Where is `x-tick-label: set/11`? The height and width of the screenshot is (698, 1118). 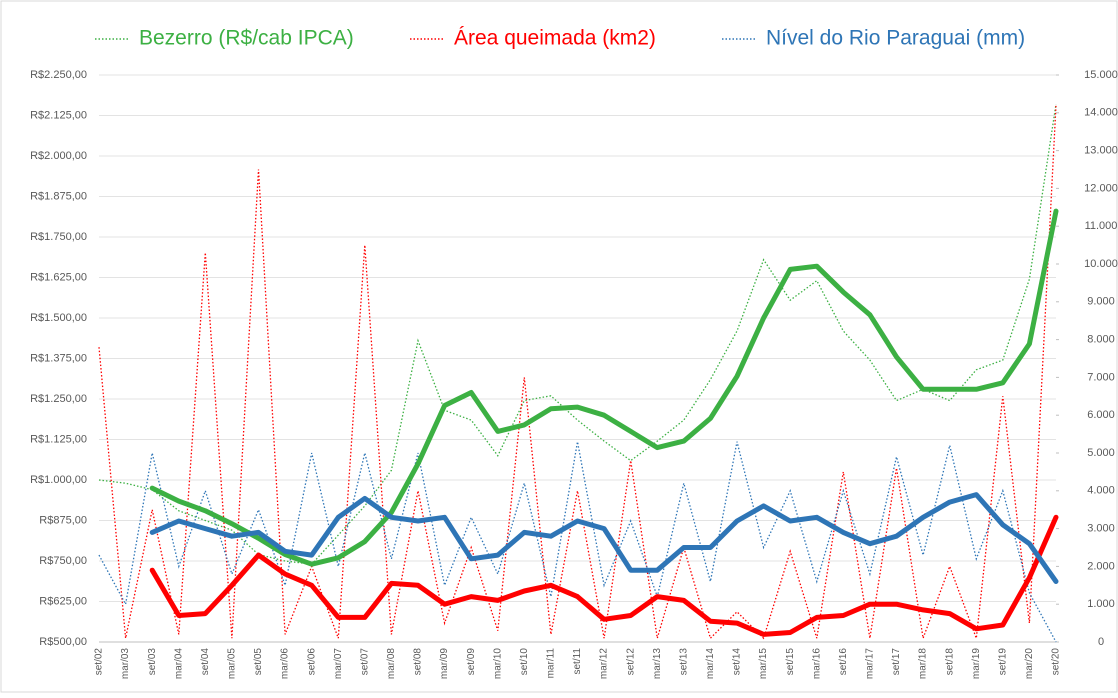 x-tick-label: set/11 is located at coordinates (577, 661).